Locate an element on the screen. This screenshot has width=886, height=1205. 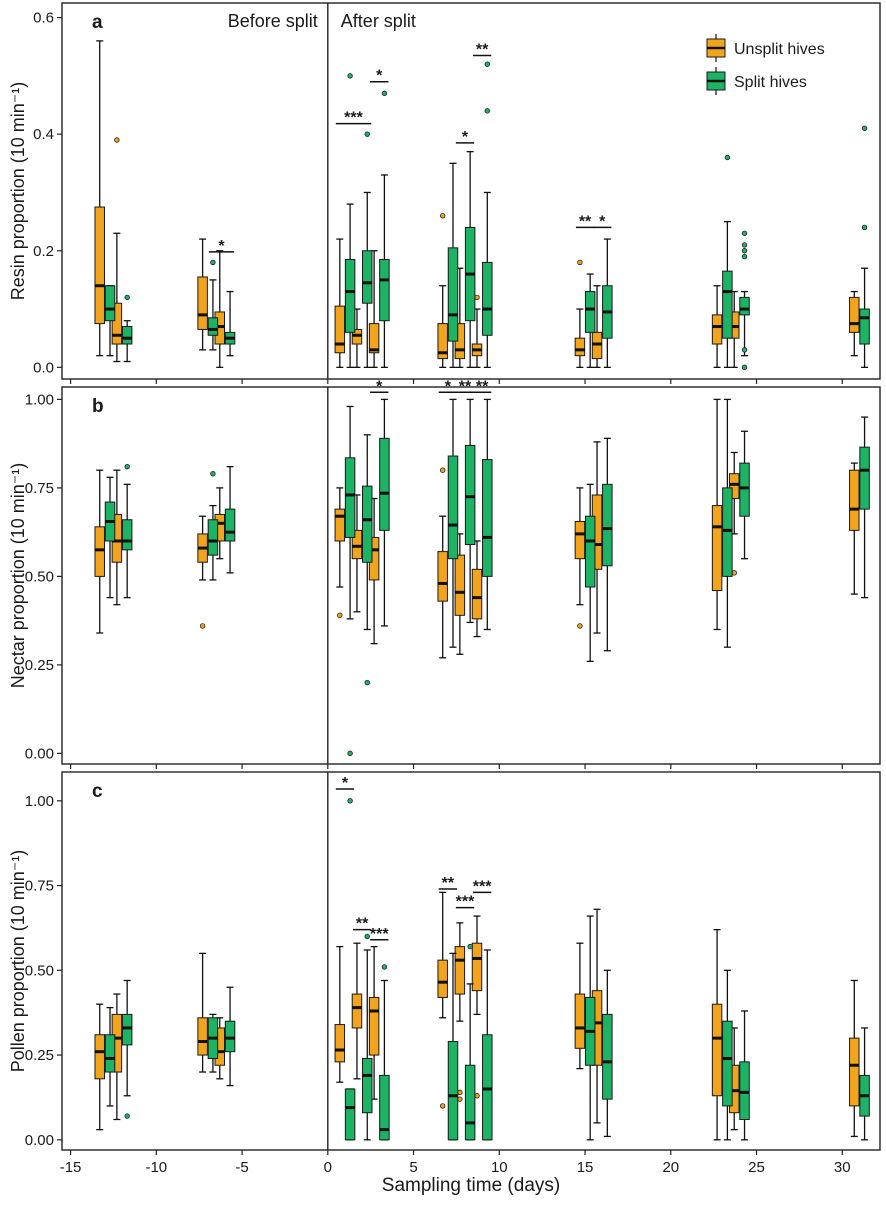
x-tick-label: 25 is located at coordinates (756, 1167).